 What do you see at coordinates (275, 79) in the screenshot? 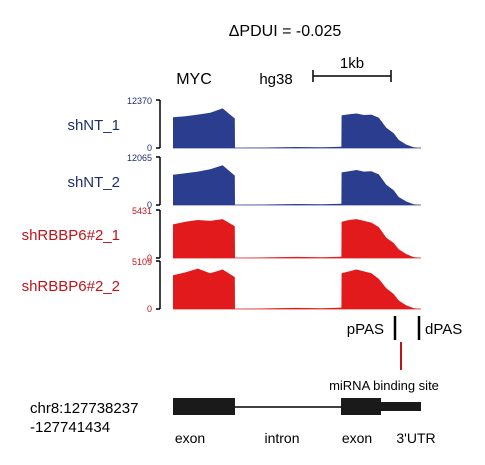
I see `genome-label: hg38` at bounding box center [275, 79].